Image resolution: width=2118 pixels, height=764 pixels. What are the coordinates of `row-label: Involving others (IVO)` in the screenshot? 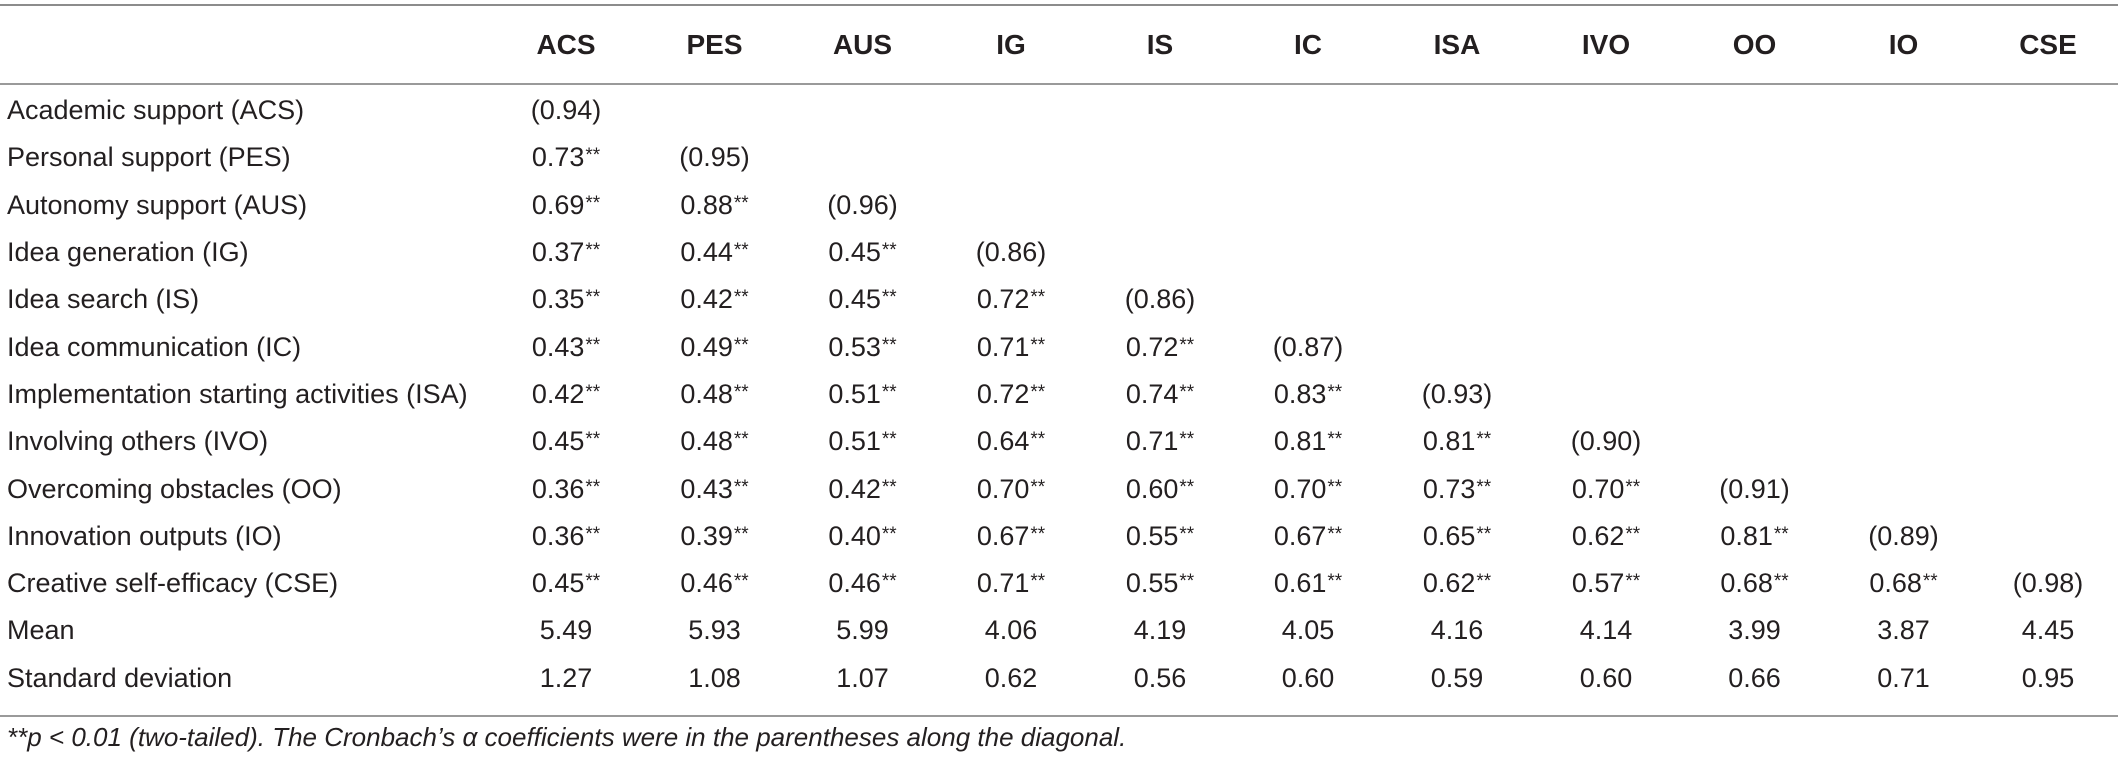 It's located at (138, 441).